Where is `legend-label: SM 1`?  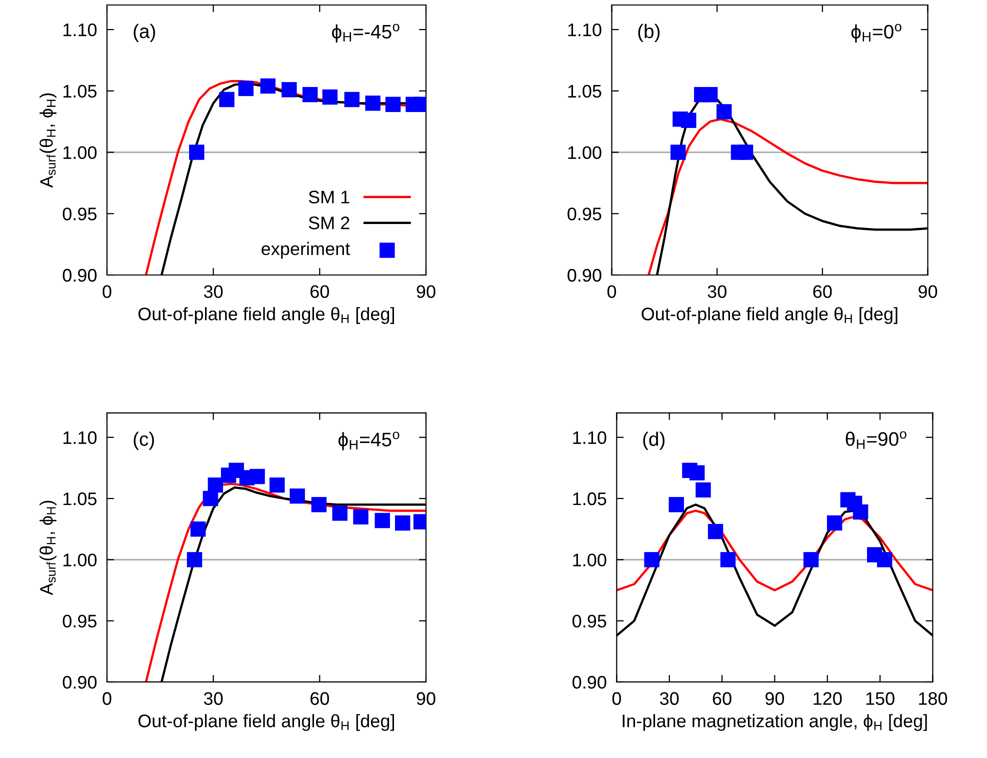 legend-label: SM 1 is located at coordinates (329, 197).